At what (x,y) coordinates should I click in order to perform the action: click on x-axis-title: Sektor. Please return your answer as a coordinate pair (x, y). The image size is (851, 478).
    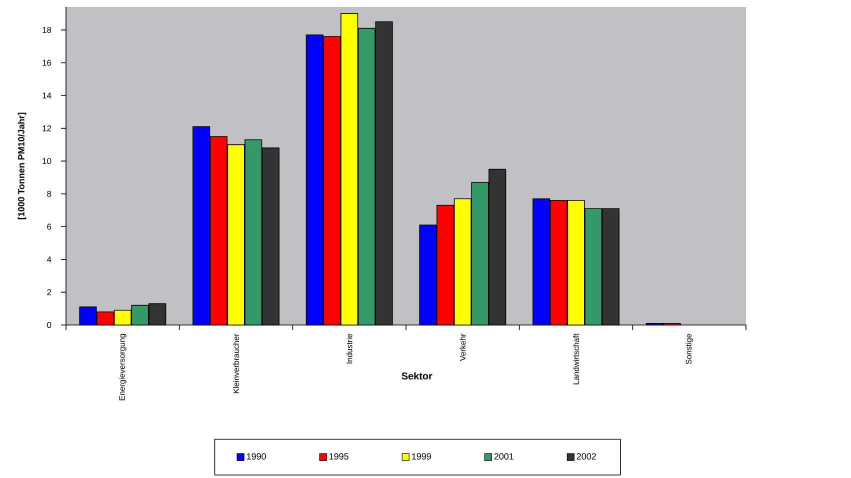
    Looking at the image, I should click on (417, 376).